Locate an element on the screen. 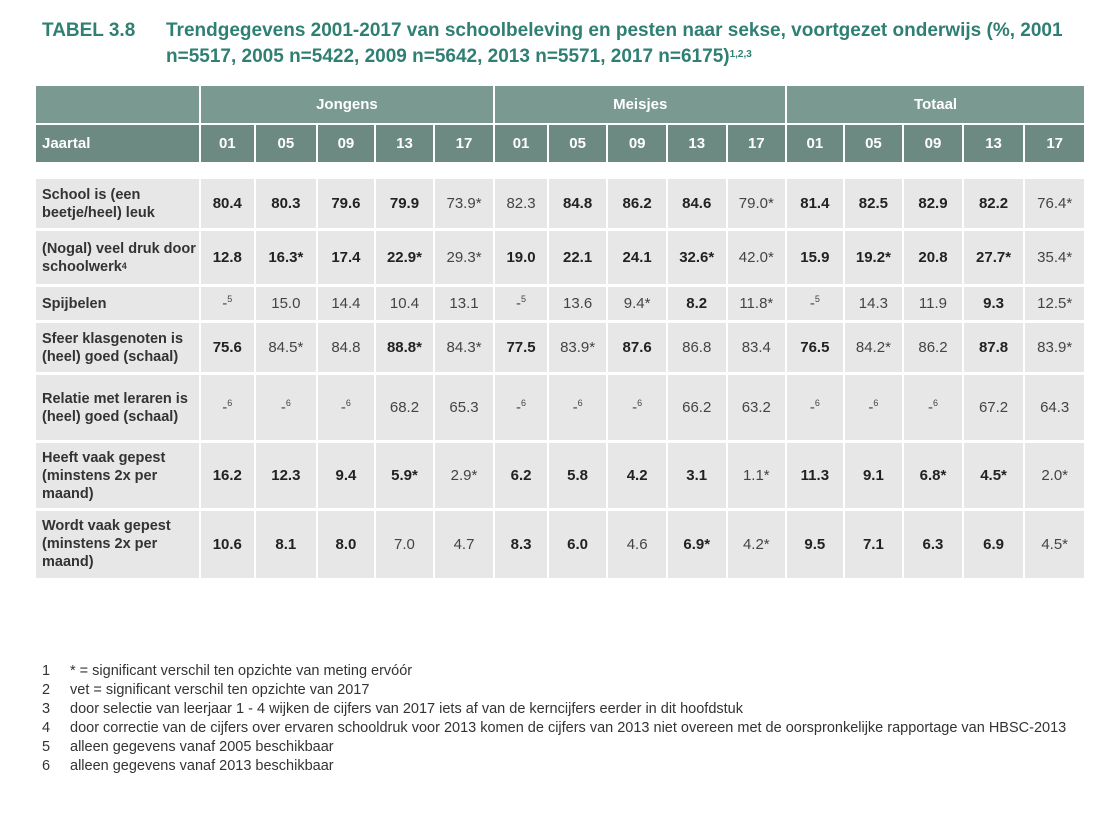 Image resolution: width=1120 pixels, height=822 pixels. cell-value: 16.3* is located at coordinates (286, 257).